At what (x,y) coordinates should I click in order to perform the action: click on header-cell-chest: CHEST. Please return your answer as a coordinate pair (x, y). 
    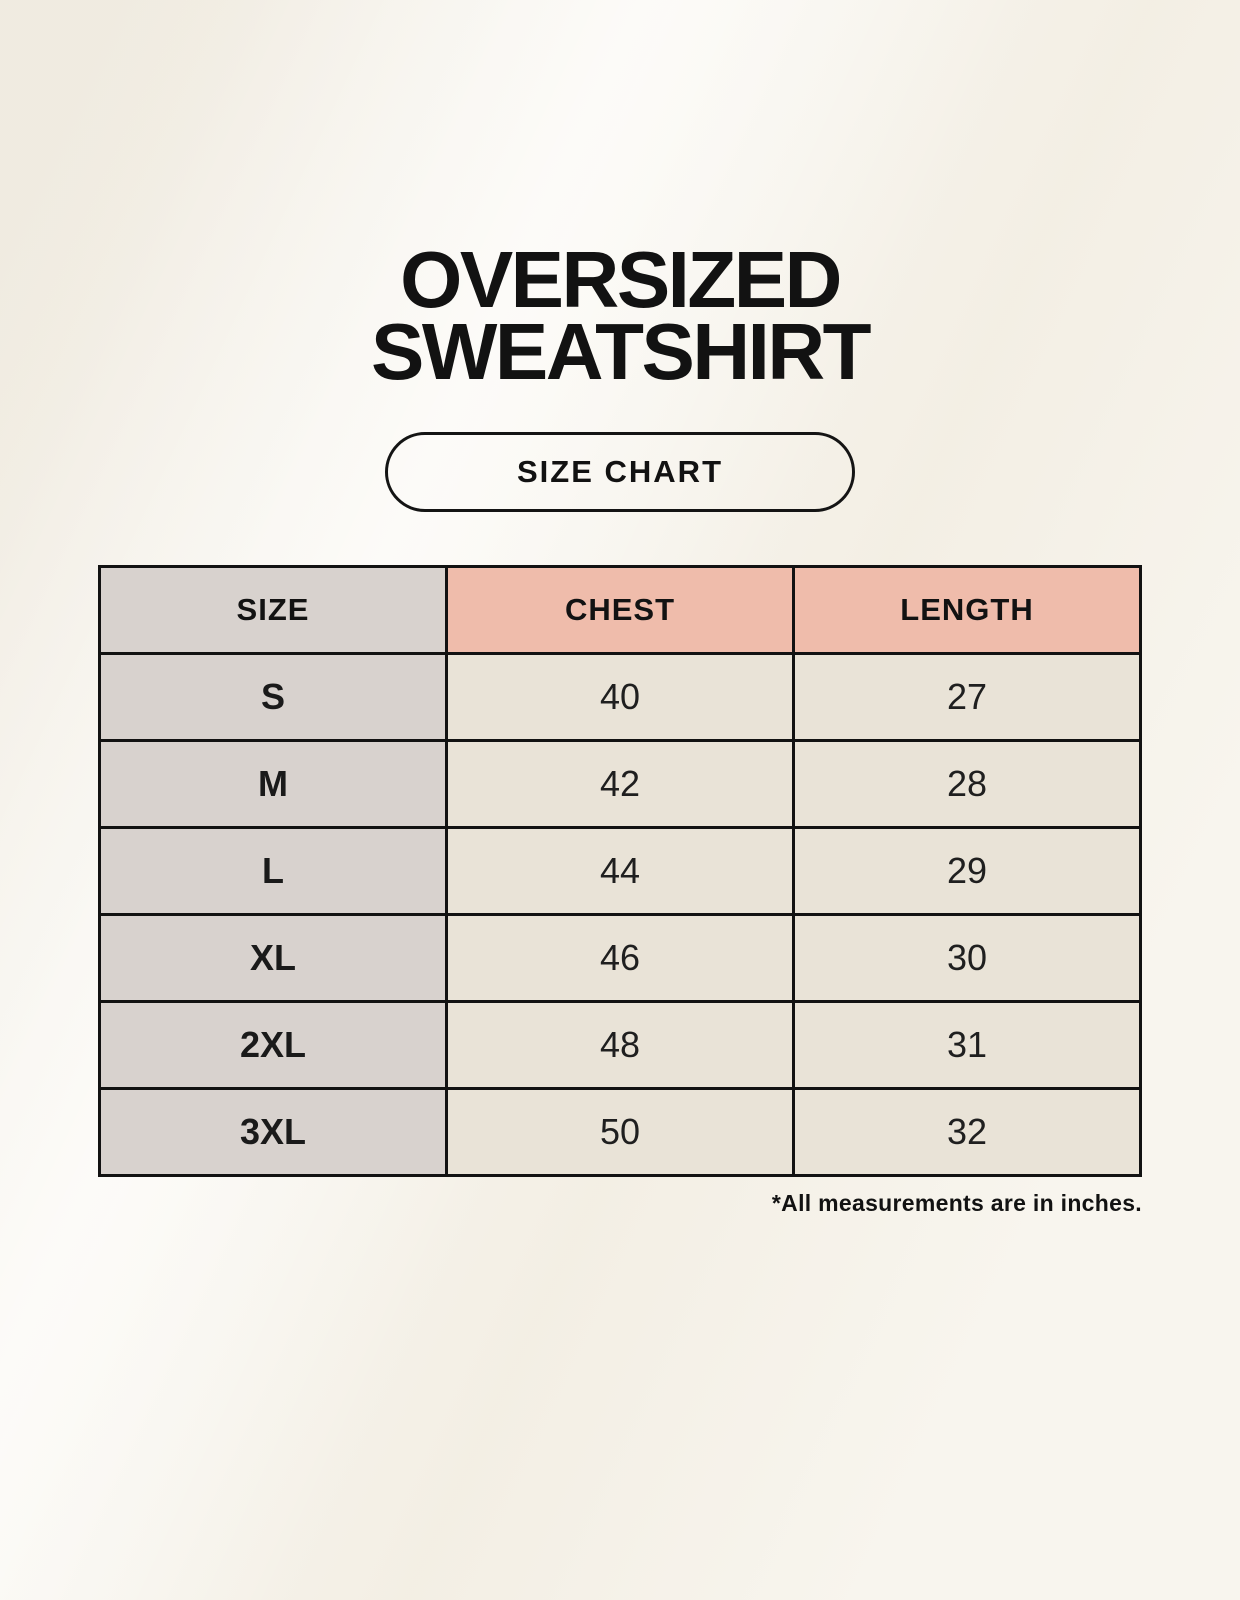
    Looking at the image, I should click on (620, 610).